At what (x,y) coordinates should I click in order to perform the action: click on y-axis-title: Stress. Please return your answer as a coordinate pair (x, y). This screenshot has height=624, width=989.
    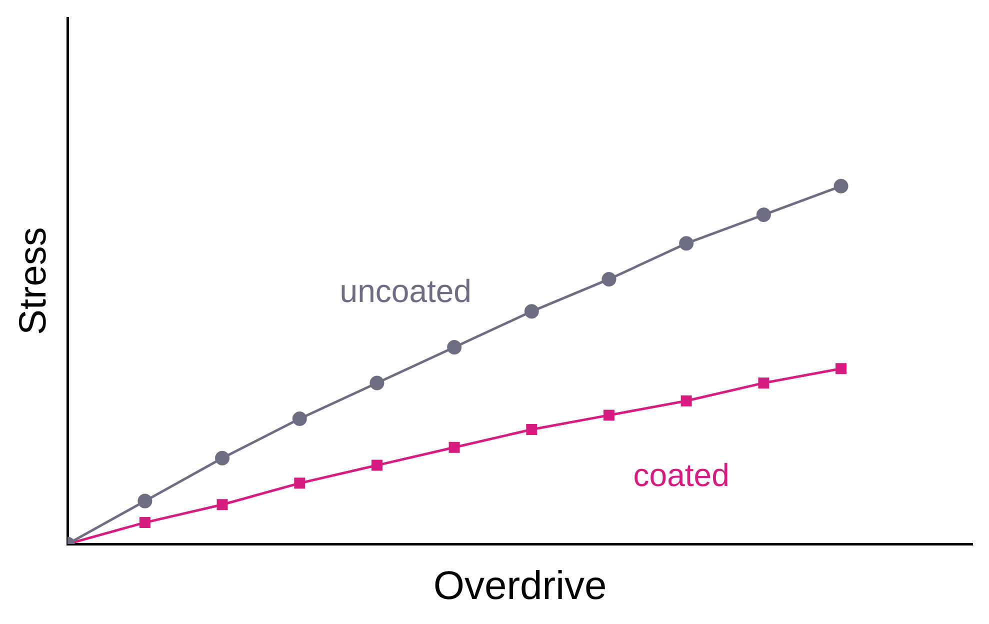
    Looking at the image, I should click on (33, 281).